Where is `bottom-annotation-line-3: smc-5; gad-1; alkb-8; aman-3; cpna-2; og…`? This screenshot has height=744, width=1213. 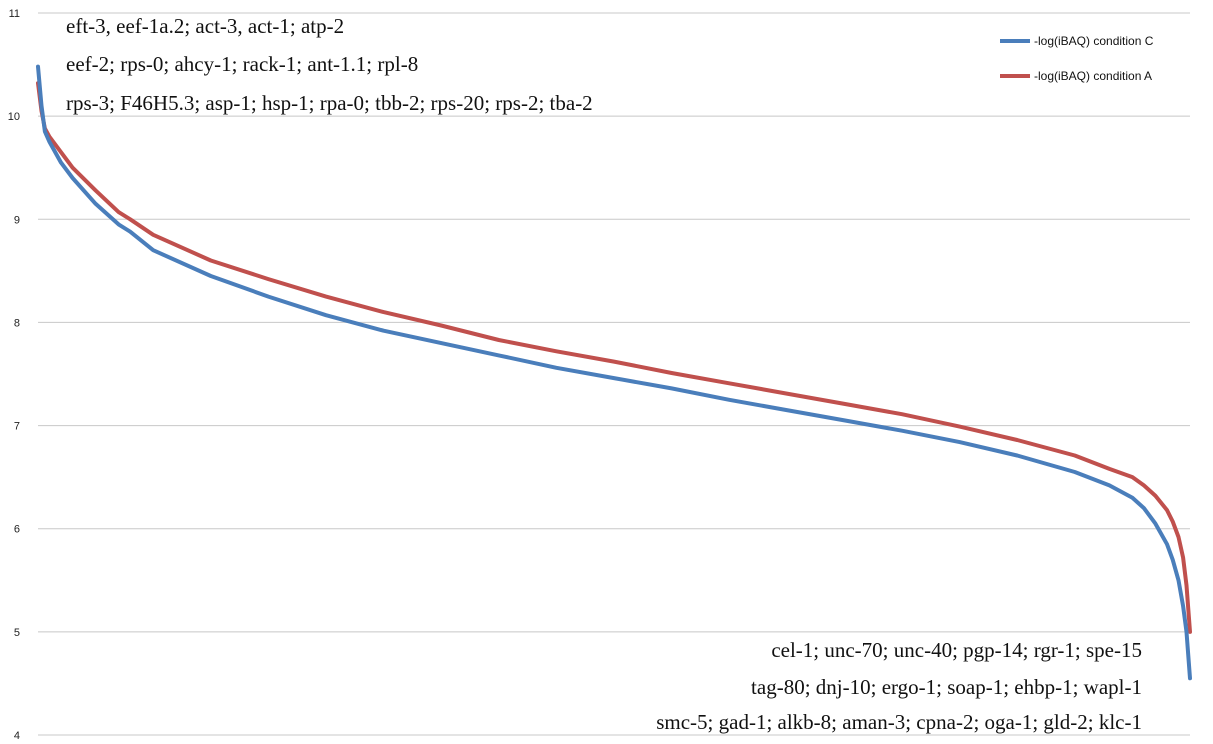
bottom-annotation-line-3: smc-5; gad-1; alkb-8; aman-3; cpna-2; og… is located at coordinates (899, 722).